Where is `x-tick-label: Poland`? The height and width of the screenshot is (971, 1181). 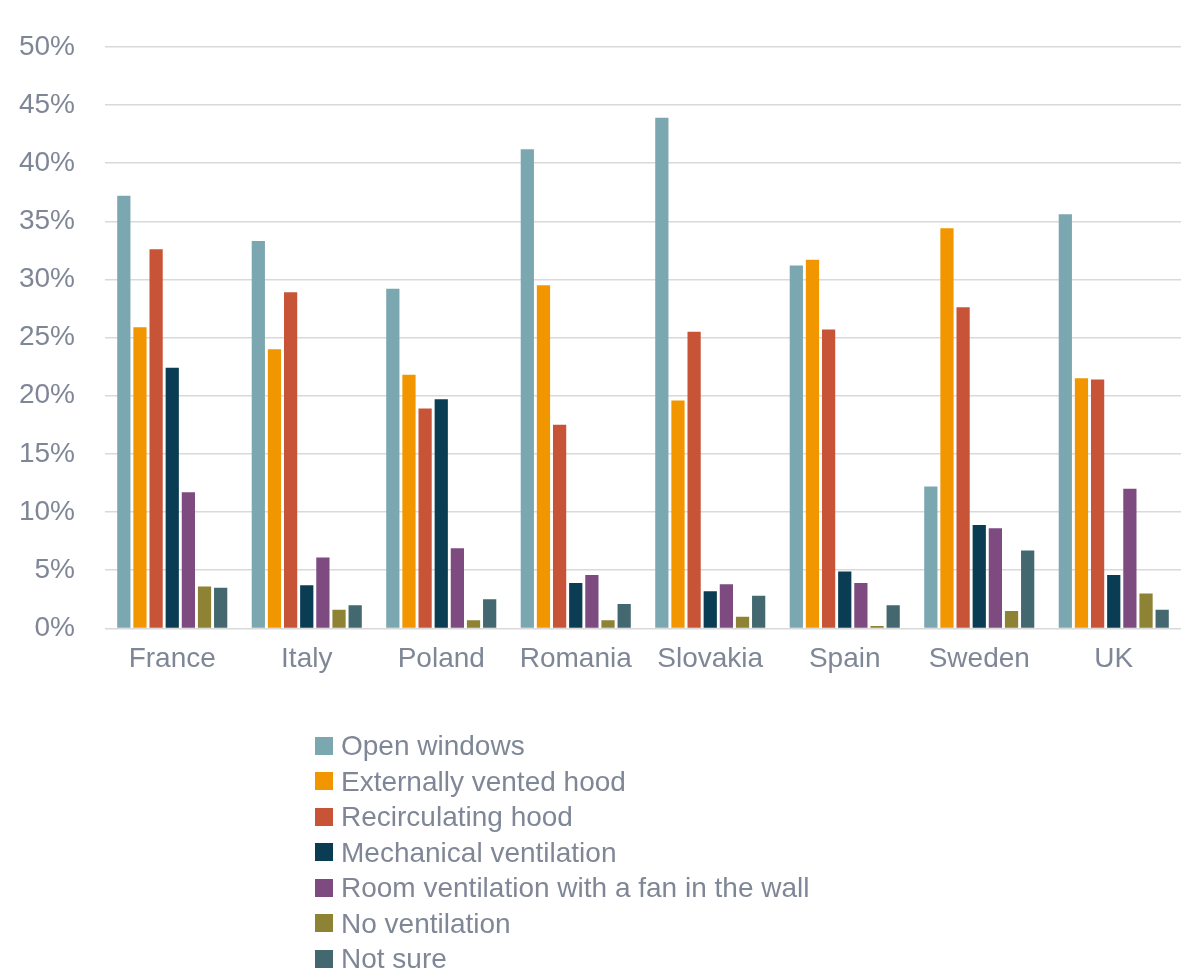 x-tick-label: Poland is located at coordinates (441, 657).